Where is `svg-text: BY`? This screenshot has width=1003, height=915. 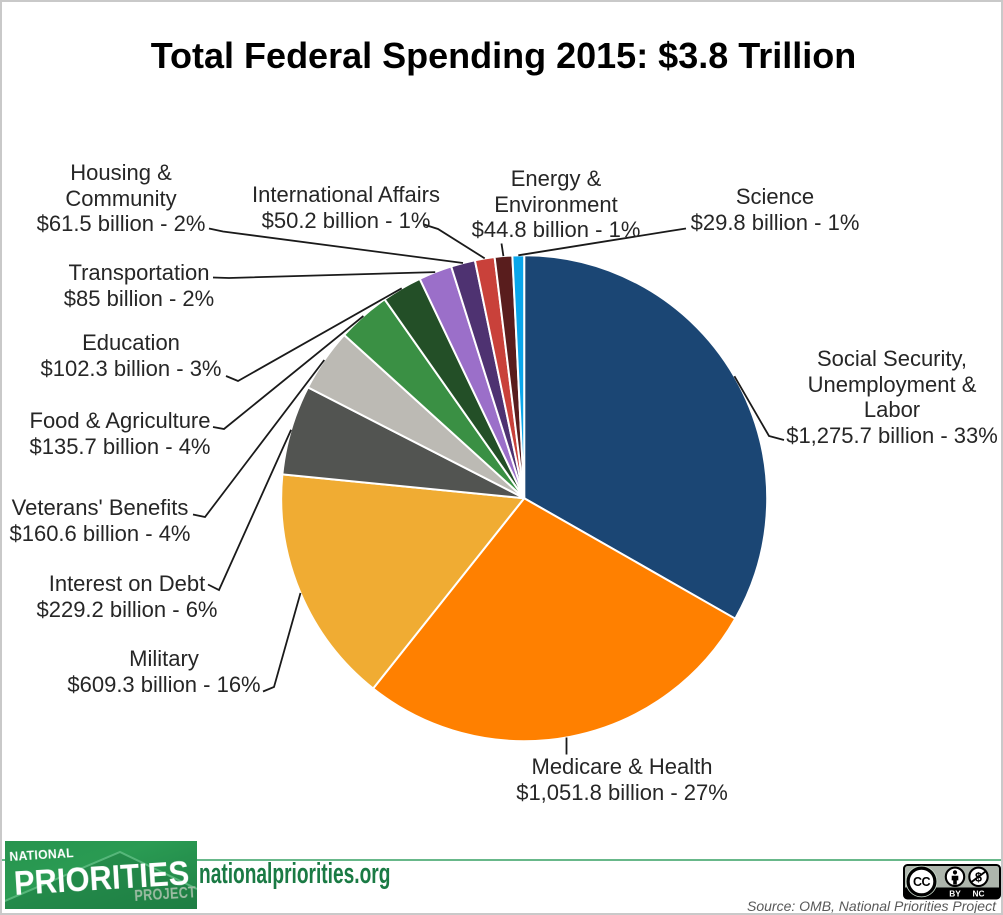
svg-text: BY is located at coordinates (955, 894).